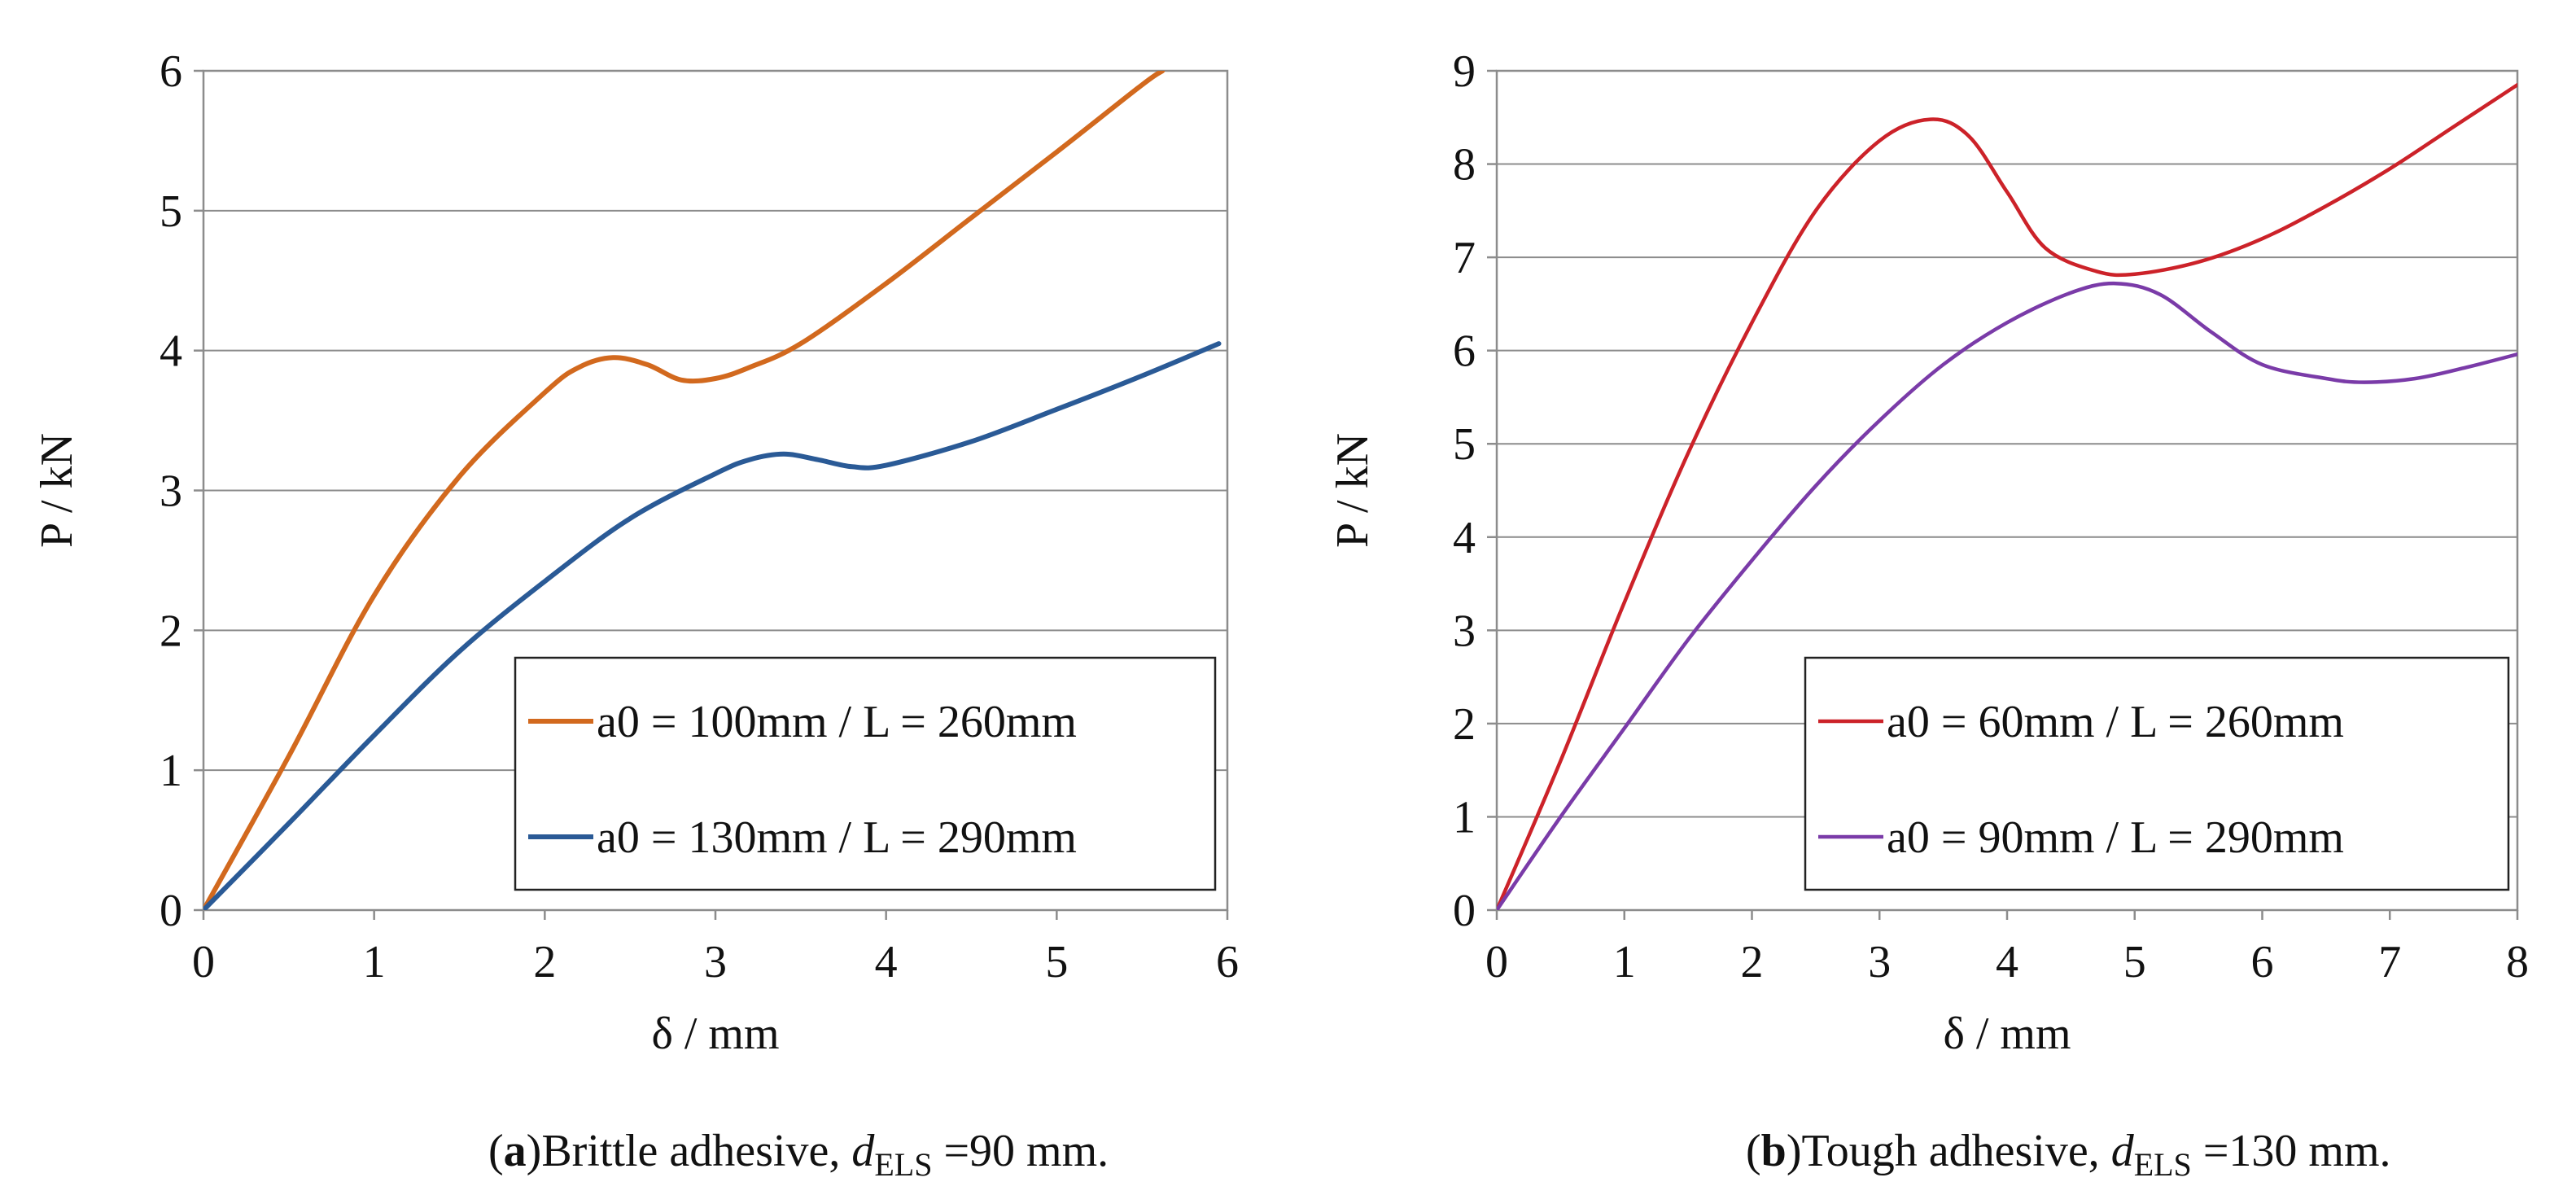  I want to click on caption-rest: =130 mm., so click(2291, 1151).